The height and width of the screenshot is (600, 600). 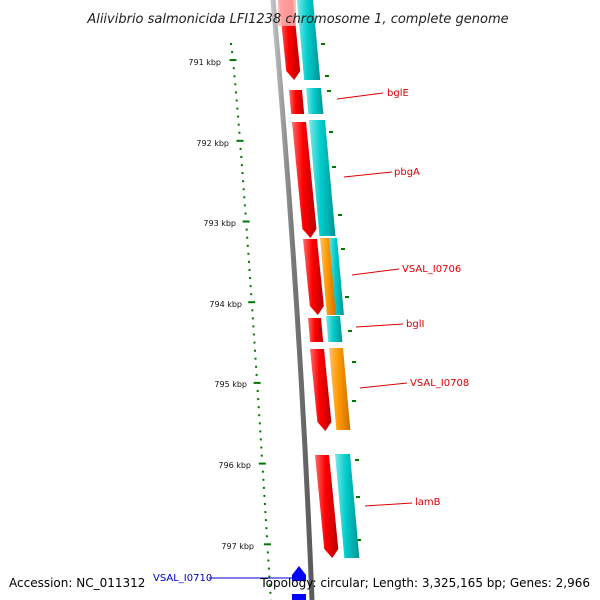 I want to click on gene-label-VSAL_I0708: VSAL_I0708, so click(x=439, y=383).